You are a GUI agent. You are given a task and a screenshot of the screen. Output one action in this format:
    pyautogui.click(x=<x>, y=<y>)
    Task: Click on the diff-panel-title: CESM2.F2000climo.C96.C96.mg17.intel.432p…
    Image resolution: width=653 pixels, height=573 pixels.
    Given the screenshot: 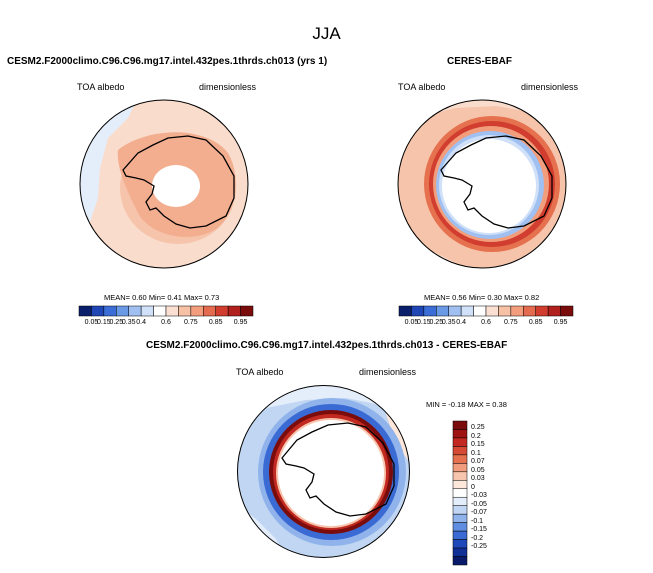 What is the action you would take?
    pyautogui.click(x=327, y=345)
    